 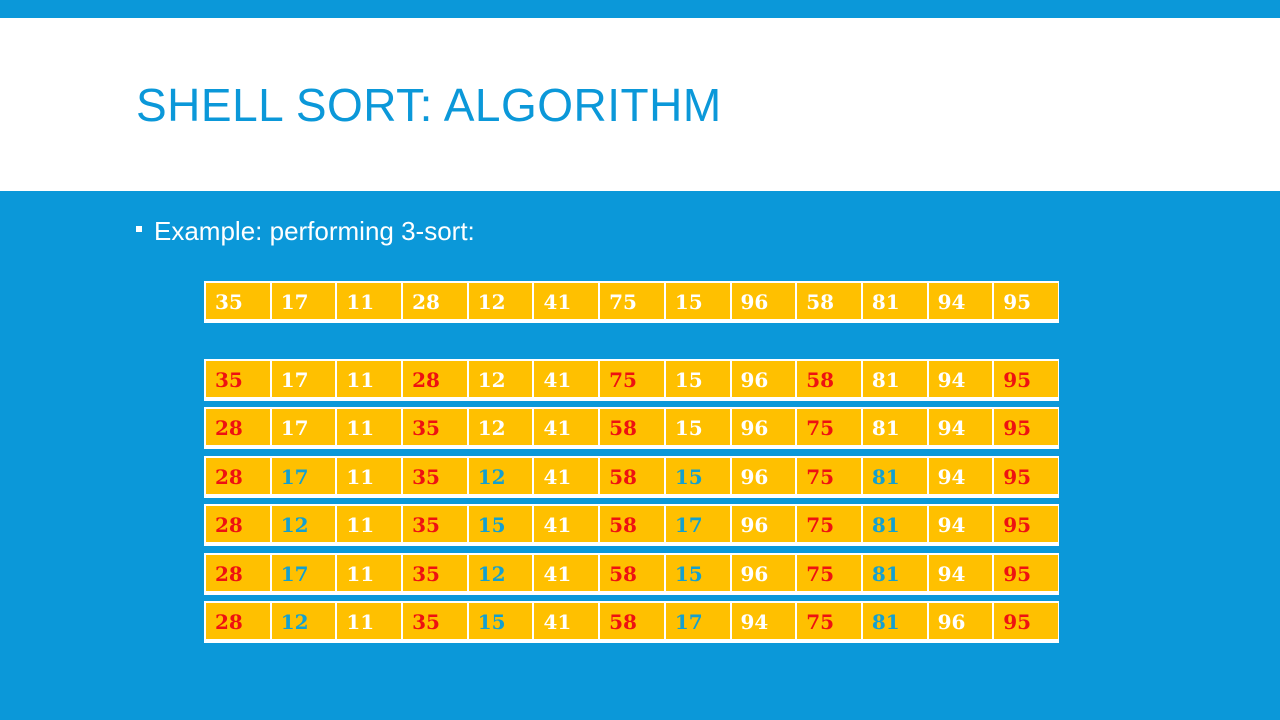 What do you see at coordinates (305, 231) in the screenshot?
I see `bullet-item: Example: performing 3-sort:` at bounding box center [305, 231].